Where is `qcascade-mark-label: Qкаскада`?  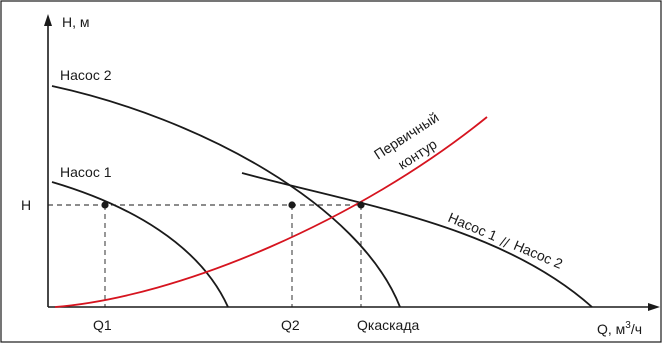 qcascade-mark-label: Qкаскада is located at coordinates (388, 325).